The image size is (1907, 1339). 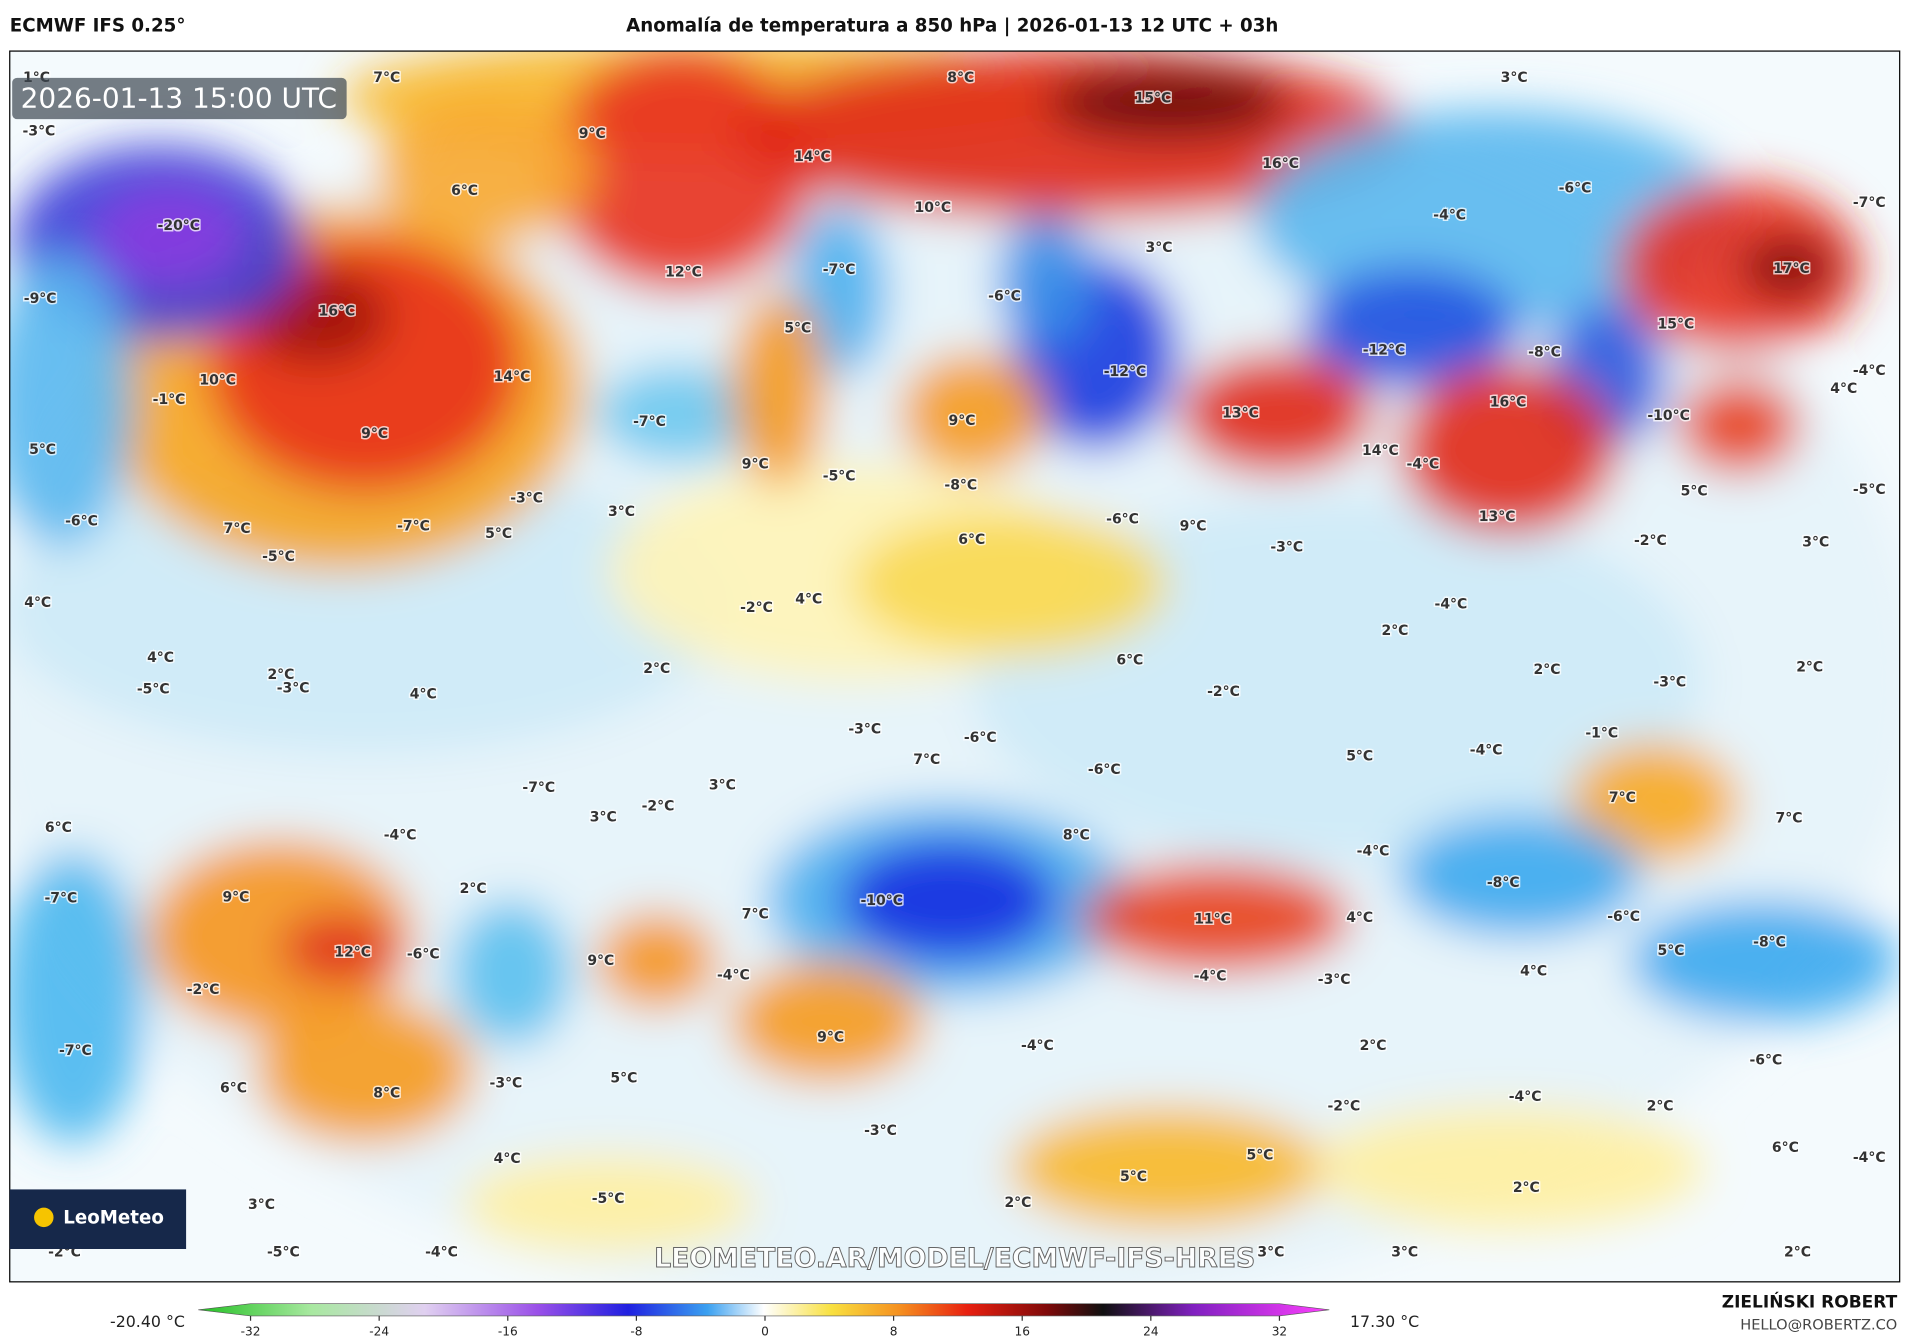 What do you see at coordinates (386, 1093) in the screenshot?
I see `temperature-label: 8°C` at bounding box center [386, 1093].